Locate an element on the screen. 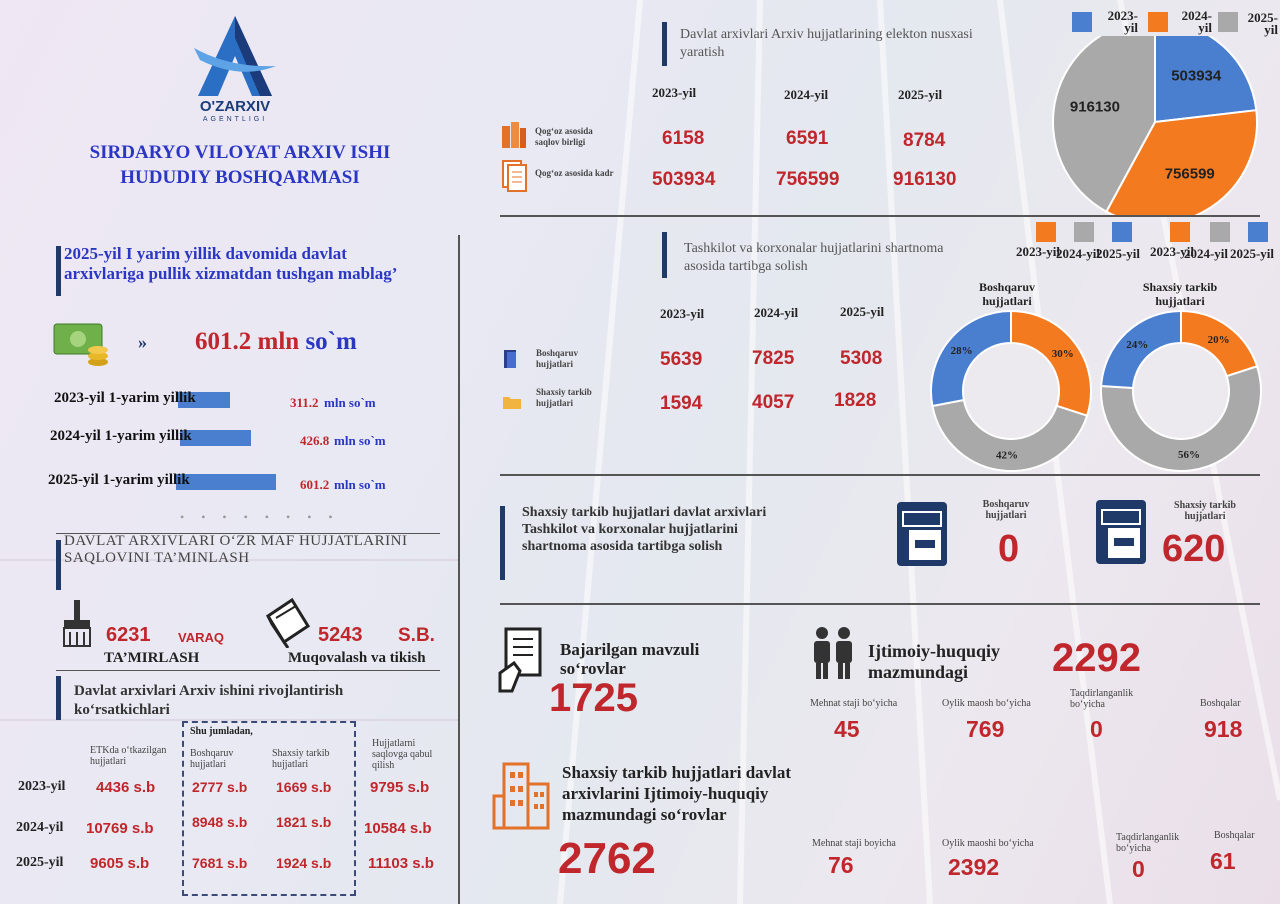 This screenshot has width=1280, height=904. contracts-r2-2025: 1828 is located at coordinates (855, 400).